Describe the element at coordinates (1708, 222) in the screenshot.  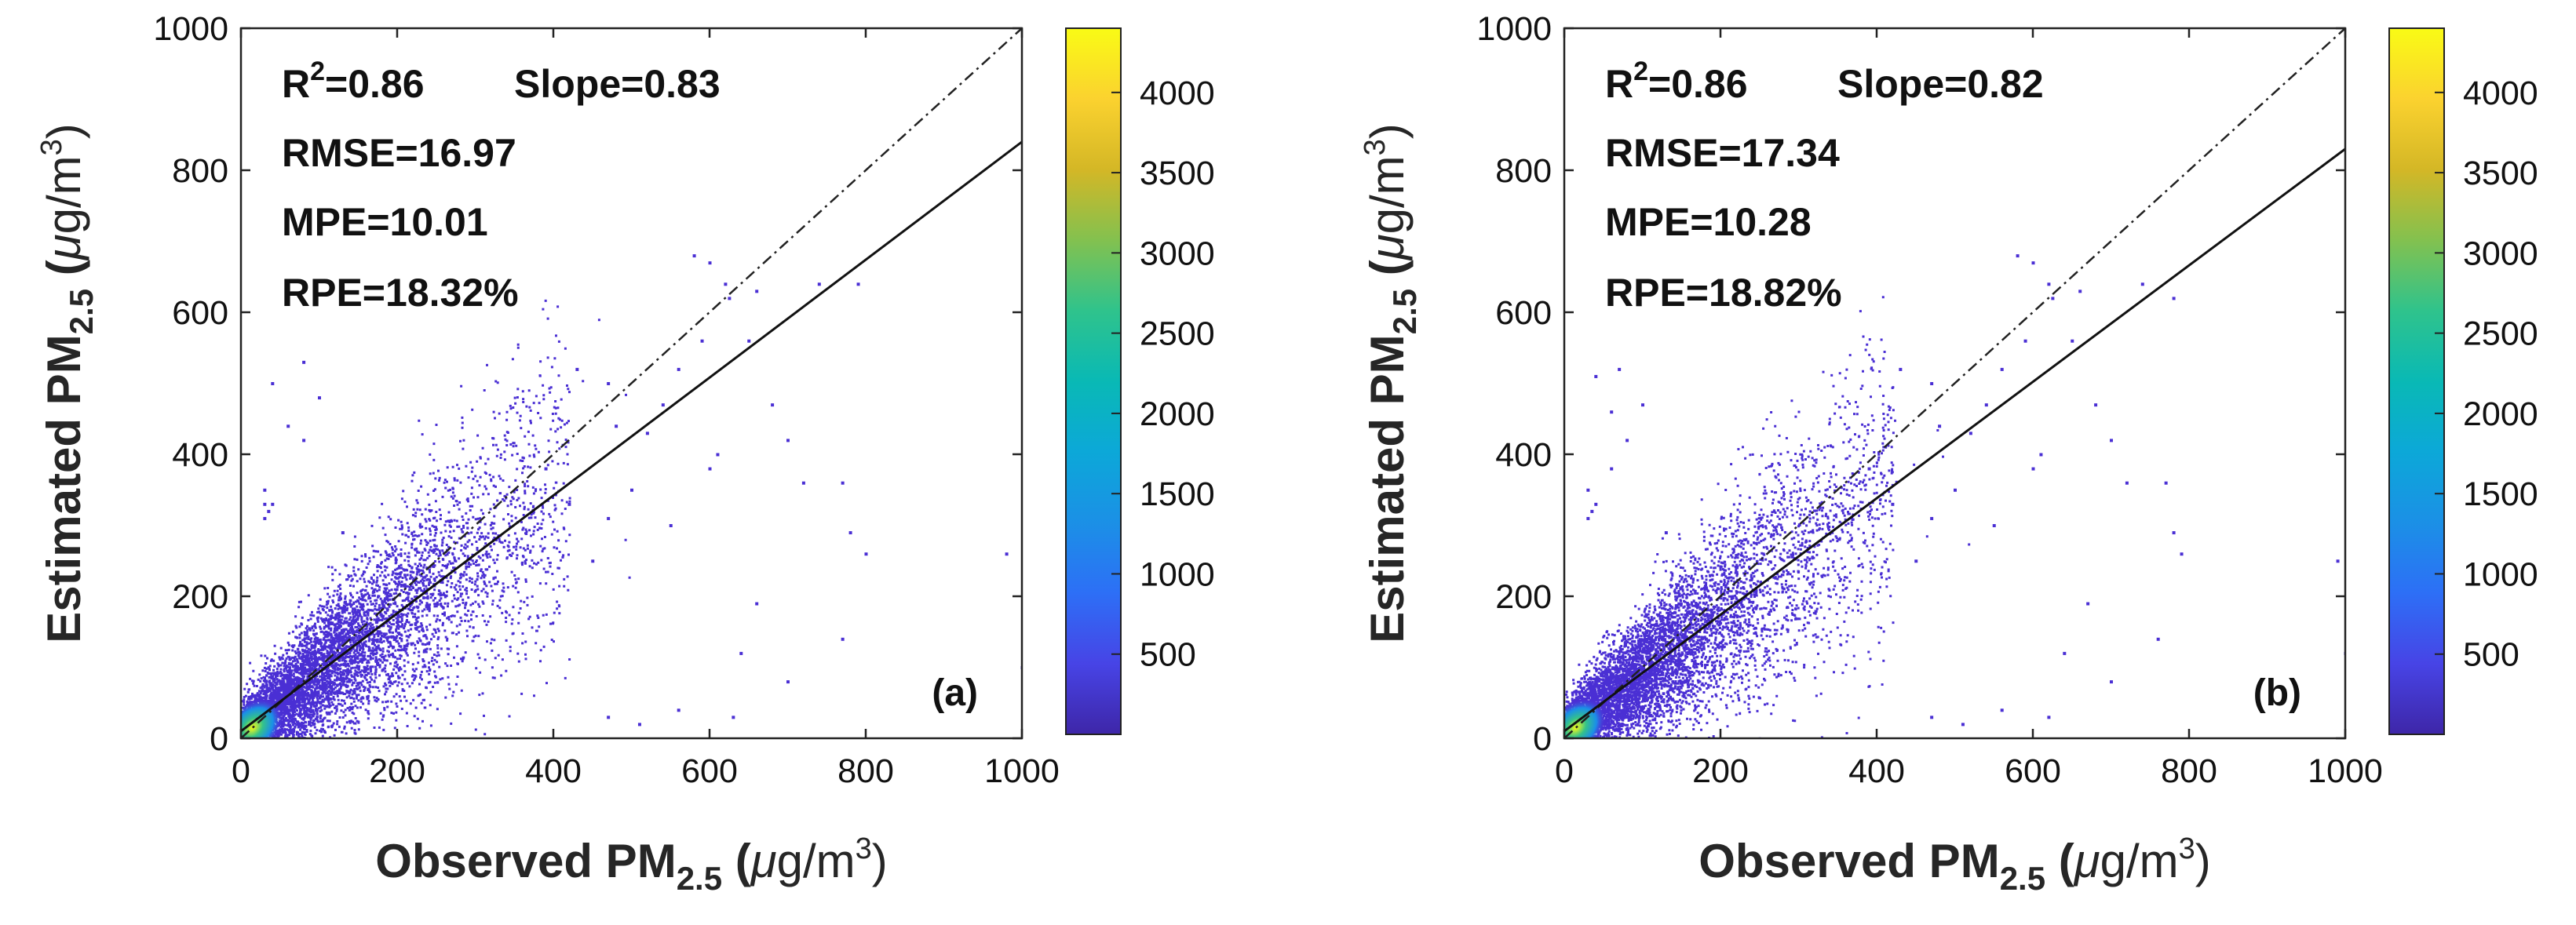
I see `mpe-label: MPE=10.28` at that location.